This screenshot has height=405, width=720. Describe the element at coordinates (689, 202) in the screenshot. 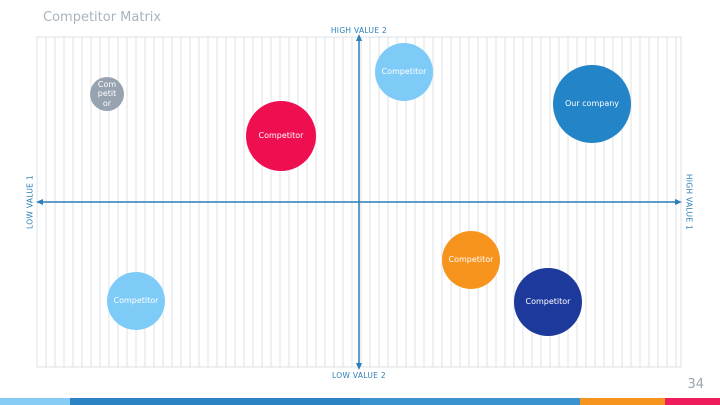

I see `axis-label-right: HIGH VALUE 1` at that location.